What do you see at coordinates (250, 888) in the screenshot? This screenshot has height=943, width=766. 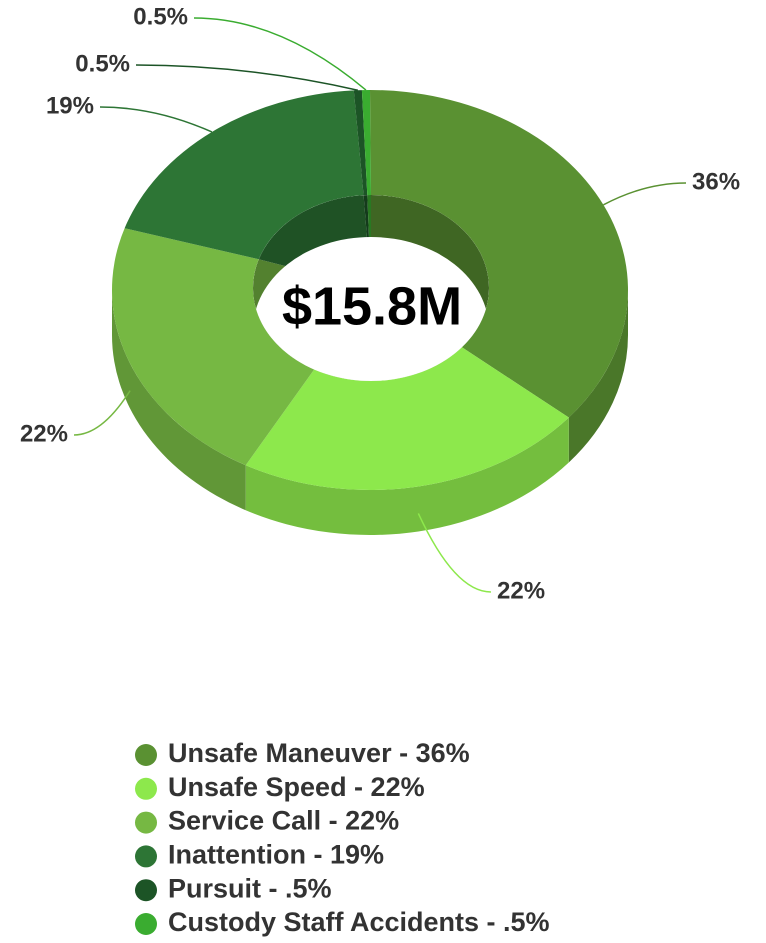 I see `legend-label: Pursuit - .5%` at bounding box center [250, 888].